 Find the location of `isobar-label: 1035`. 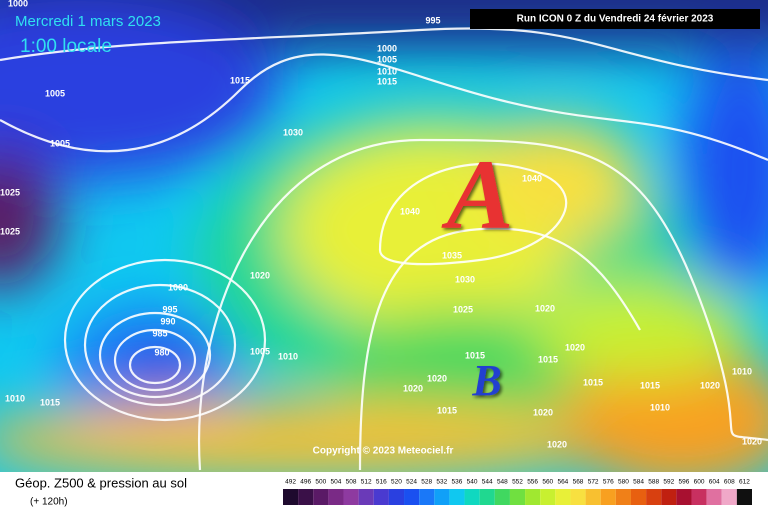

isobar-label: 1035 is located at coordinates (452, 255).